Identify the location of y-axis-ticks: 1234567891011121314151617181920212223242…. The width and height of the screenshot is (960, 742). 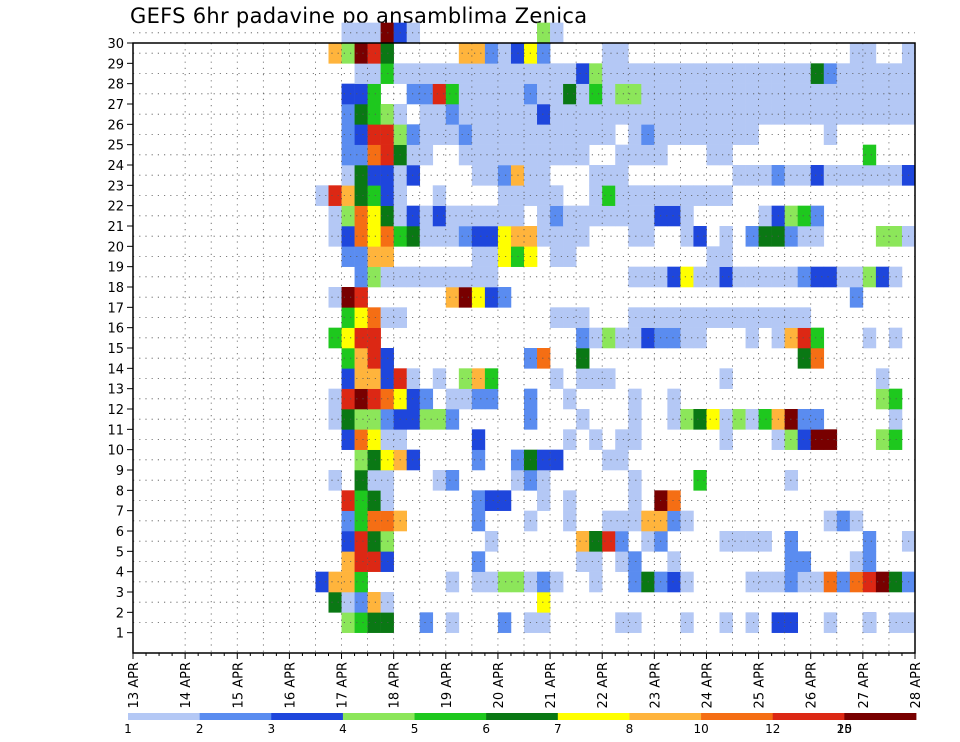
(120, 339).